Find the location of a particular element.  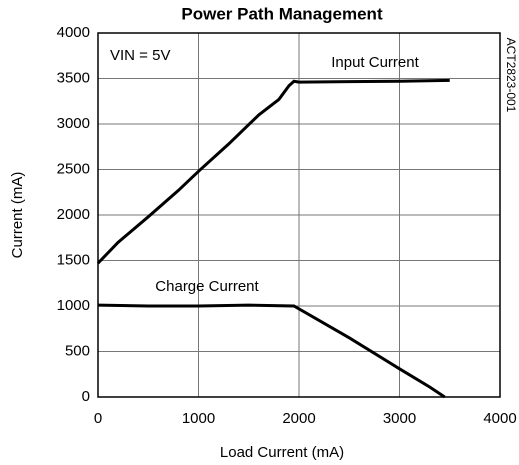

annotation: VIN = 5V is located at coordinates (140, 55).